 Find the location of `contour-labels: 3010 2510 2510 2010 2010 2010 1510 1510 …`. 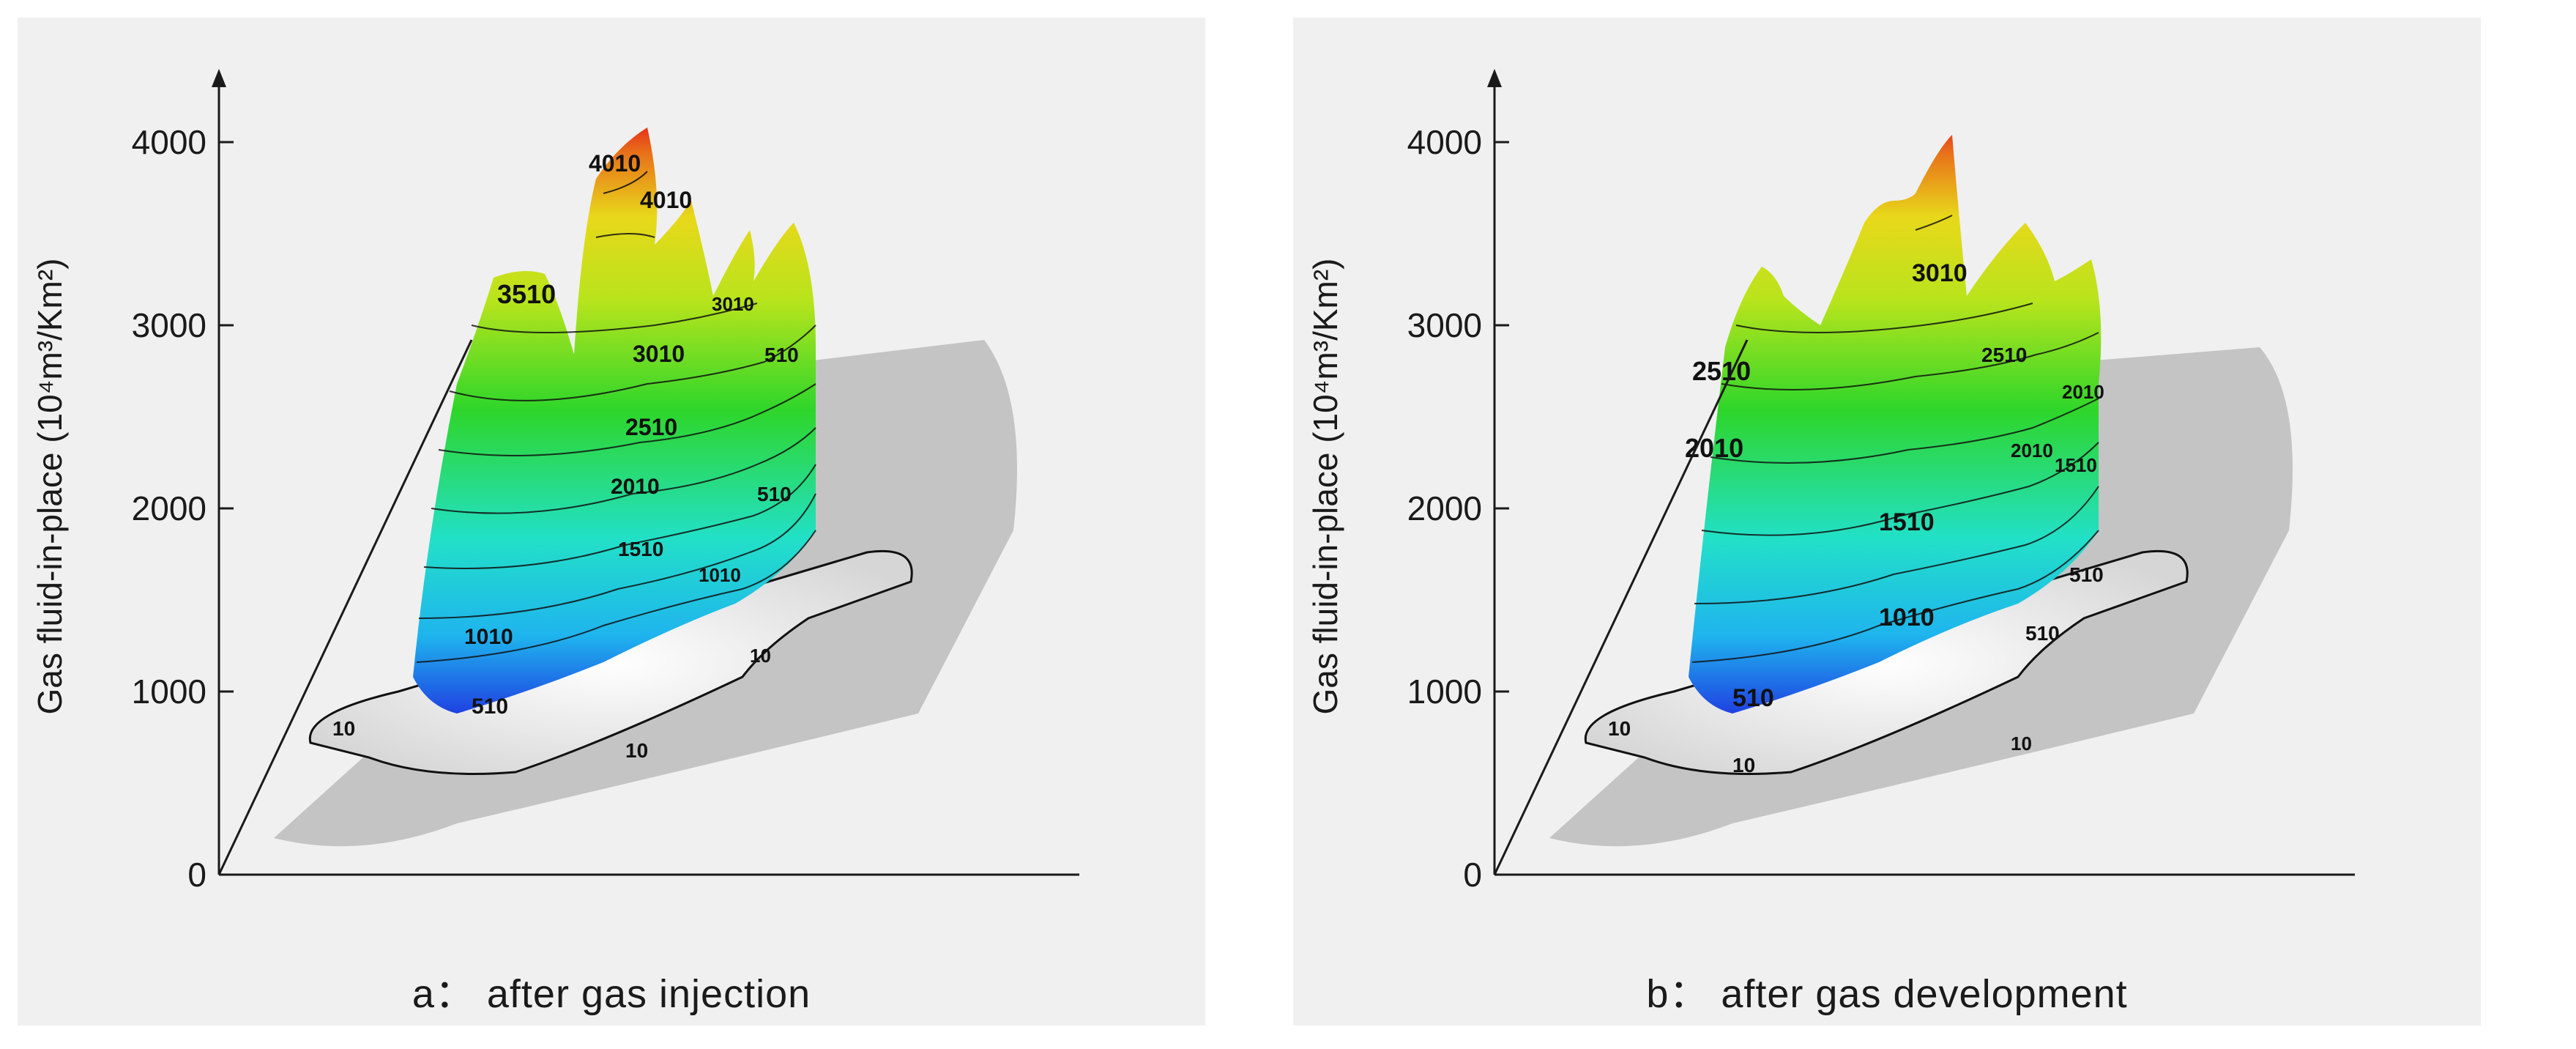

contour-labels: 3010 2510 2510 2010 2010 2010 1510 1510 … is located at coordinates (1856, 517).